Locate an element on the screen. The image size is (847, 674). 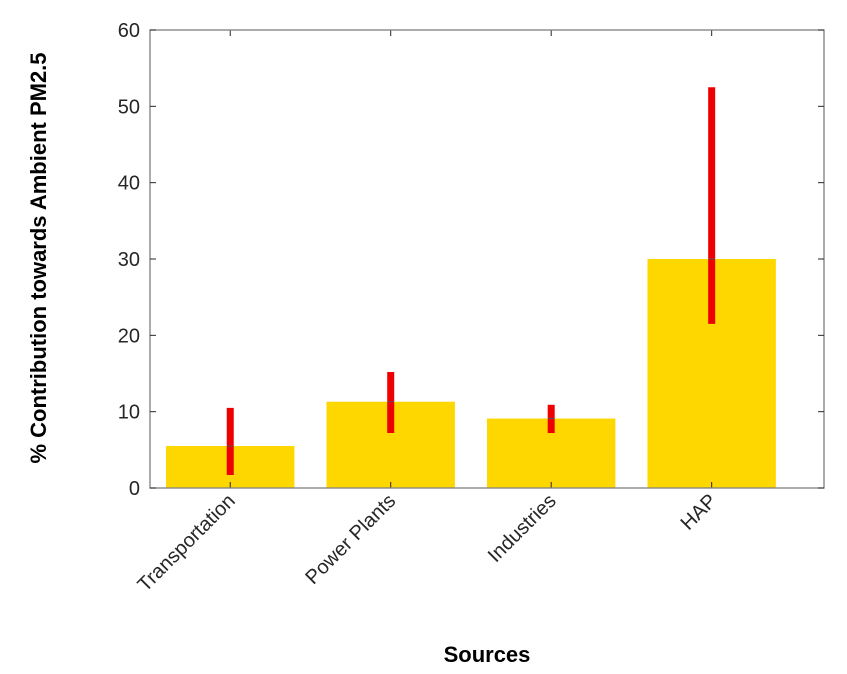
y-tick-label: 20 is located at coordinates (129, 336).